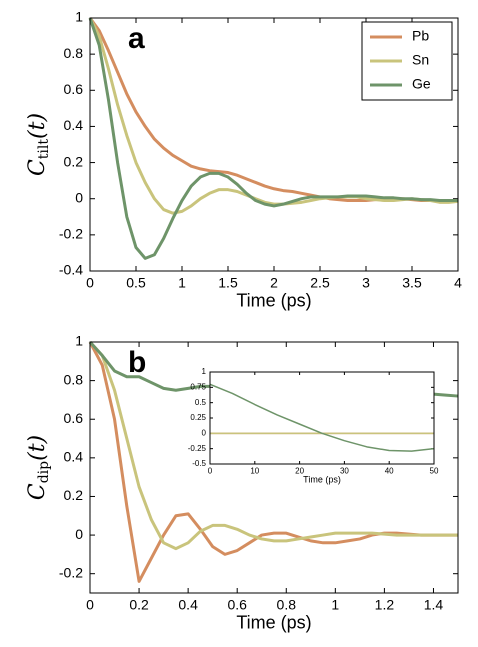 Image resolution: width=478 pixels, height=647 pixels. I want to click on y-tick-label: -0.25, so click(197, 448).